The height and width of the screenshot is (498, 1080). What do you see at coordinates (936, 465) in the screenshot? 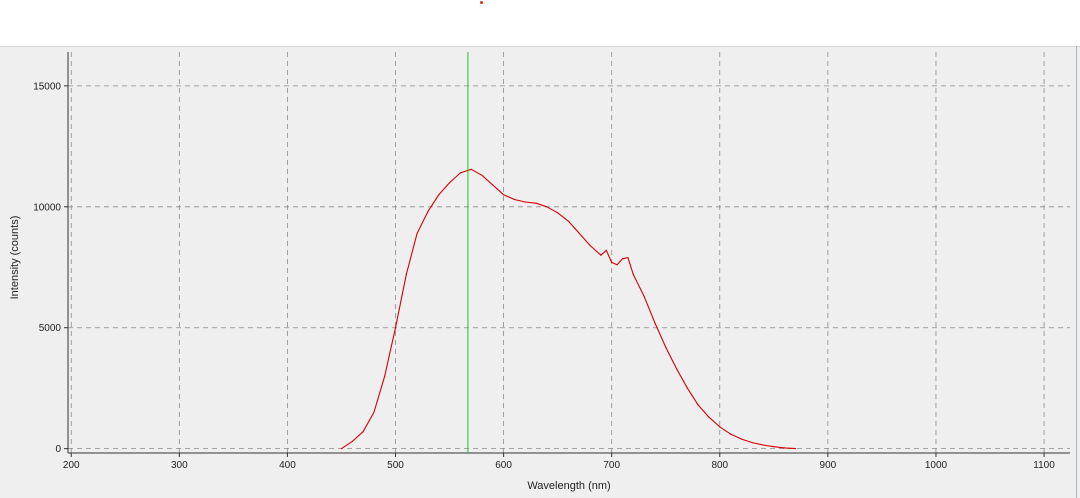
I see `x-tick-label: 1000` at bounding box center [936, 465].